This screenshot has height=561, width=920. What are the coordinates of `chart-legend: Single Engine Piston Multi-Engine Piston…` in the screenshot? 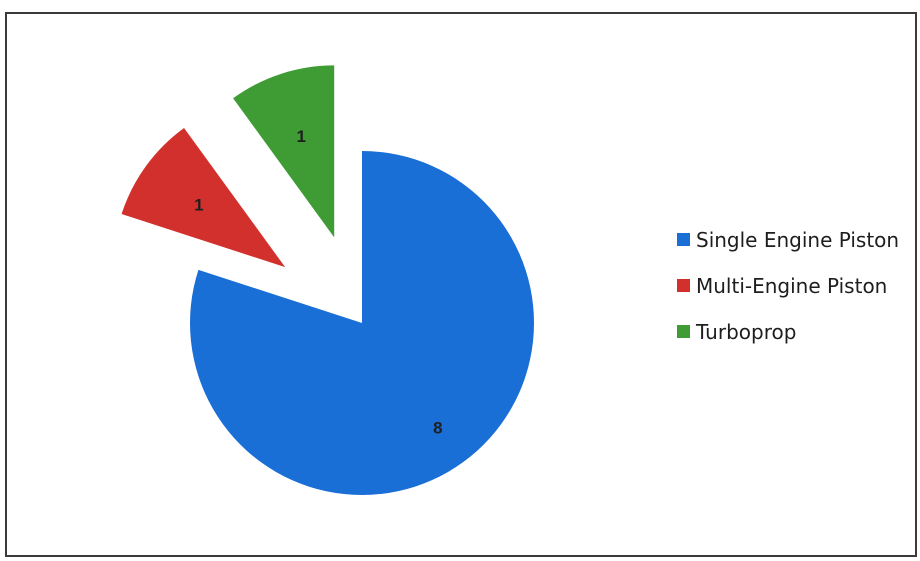 It's located at (788, 297).